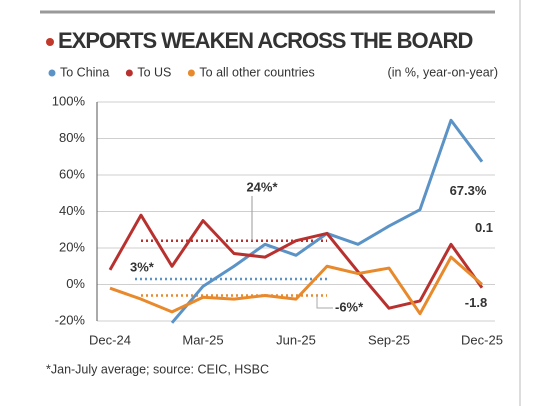  What do you see at coordinates (324, 302) in the screenshot?
I see `leader` at bounding box center [324, 302].